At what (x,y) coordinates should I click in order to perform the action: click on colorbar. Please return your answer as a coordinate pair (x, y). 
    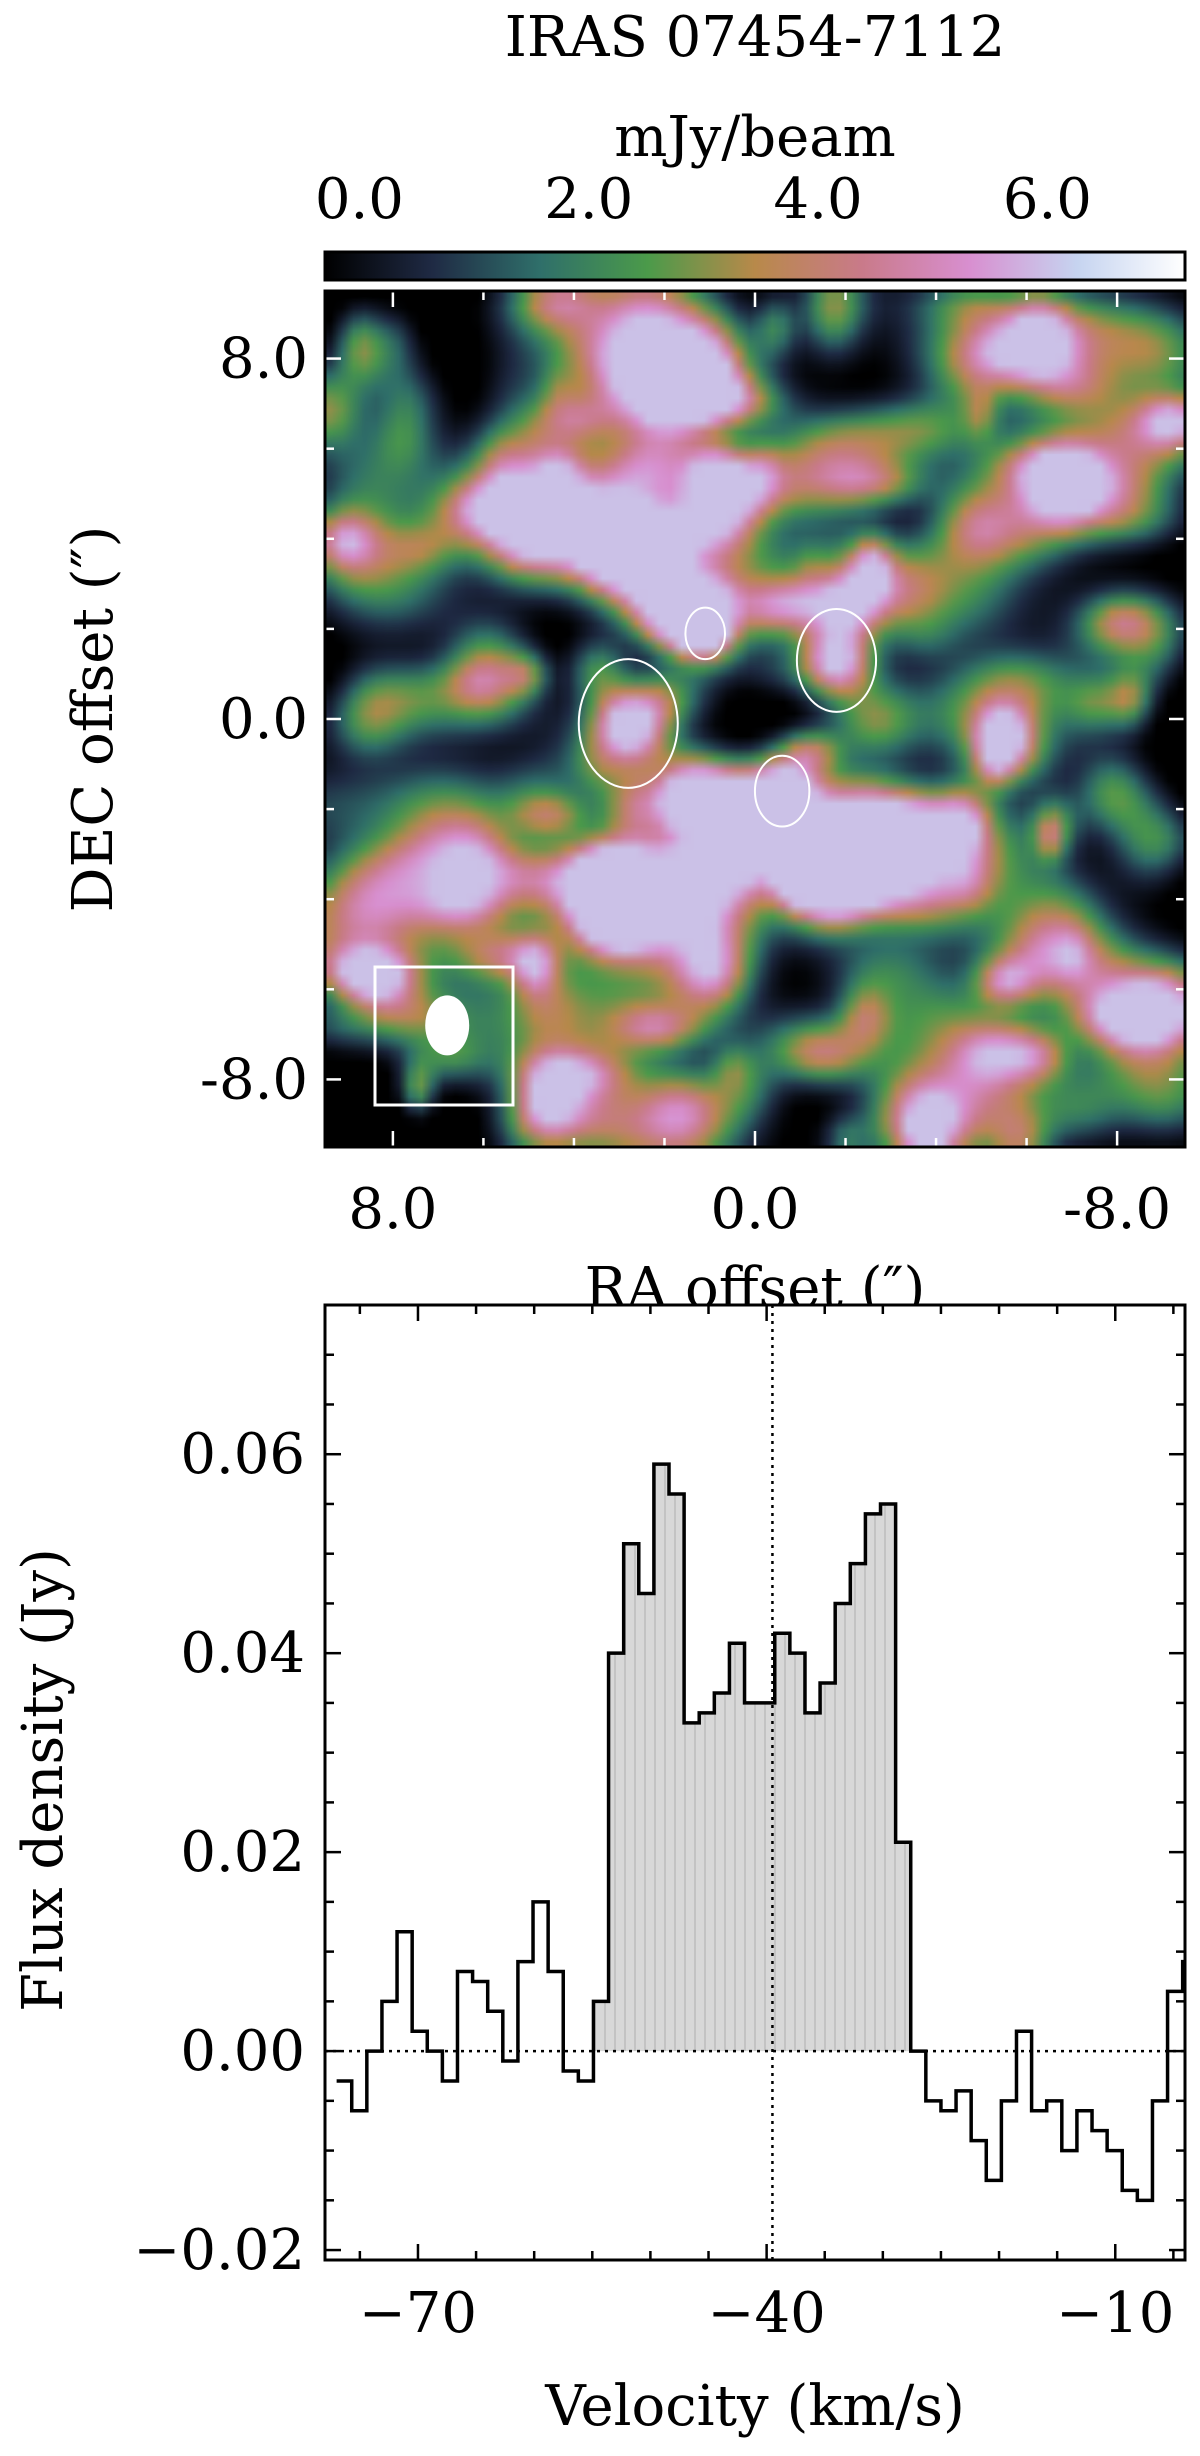
    Looking at the image, I should click on (755, 266).